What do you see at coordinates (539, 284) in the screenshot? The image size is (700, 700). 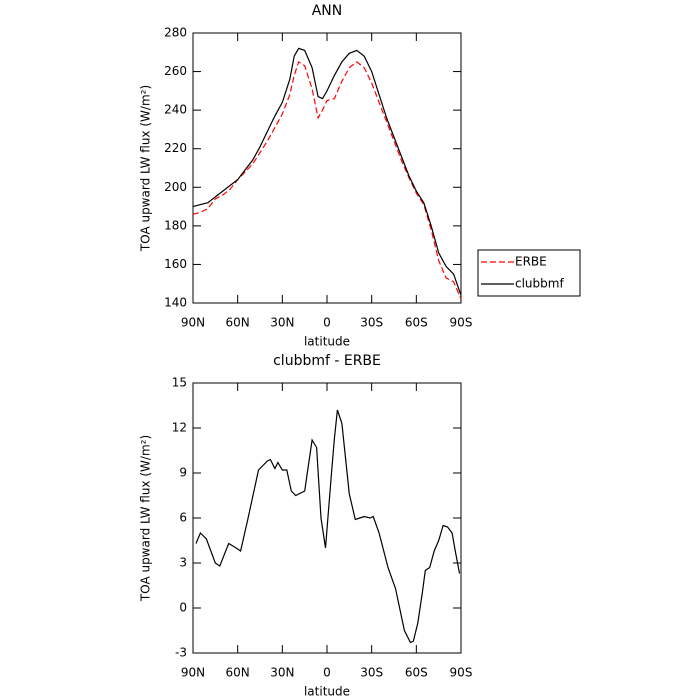 I see `legend-label: clubbmf` at bounding box center [539, 284].